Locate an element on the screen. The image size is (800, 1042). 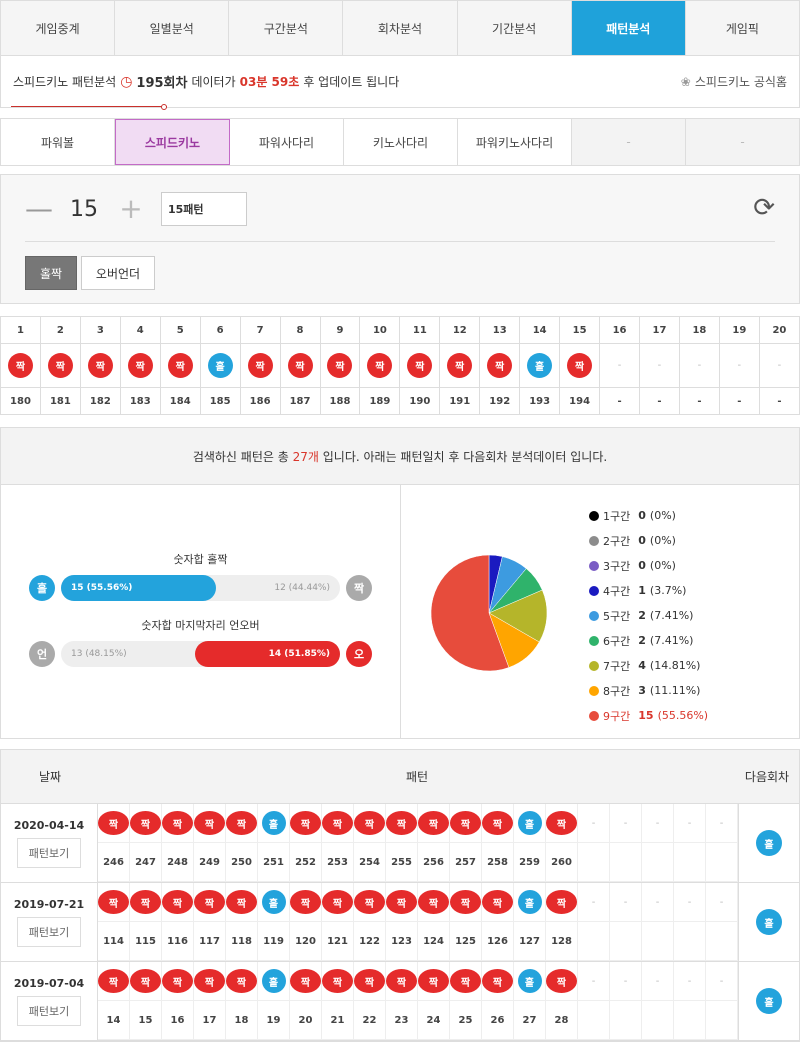
grid-round-cell: 180 is located at coordinates (20, 401).